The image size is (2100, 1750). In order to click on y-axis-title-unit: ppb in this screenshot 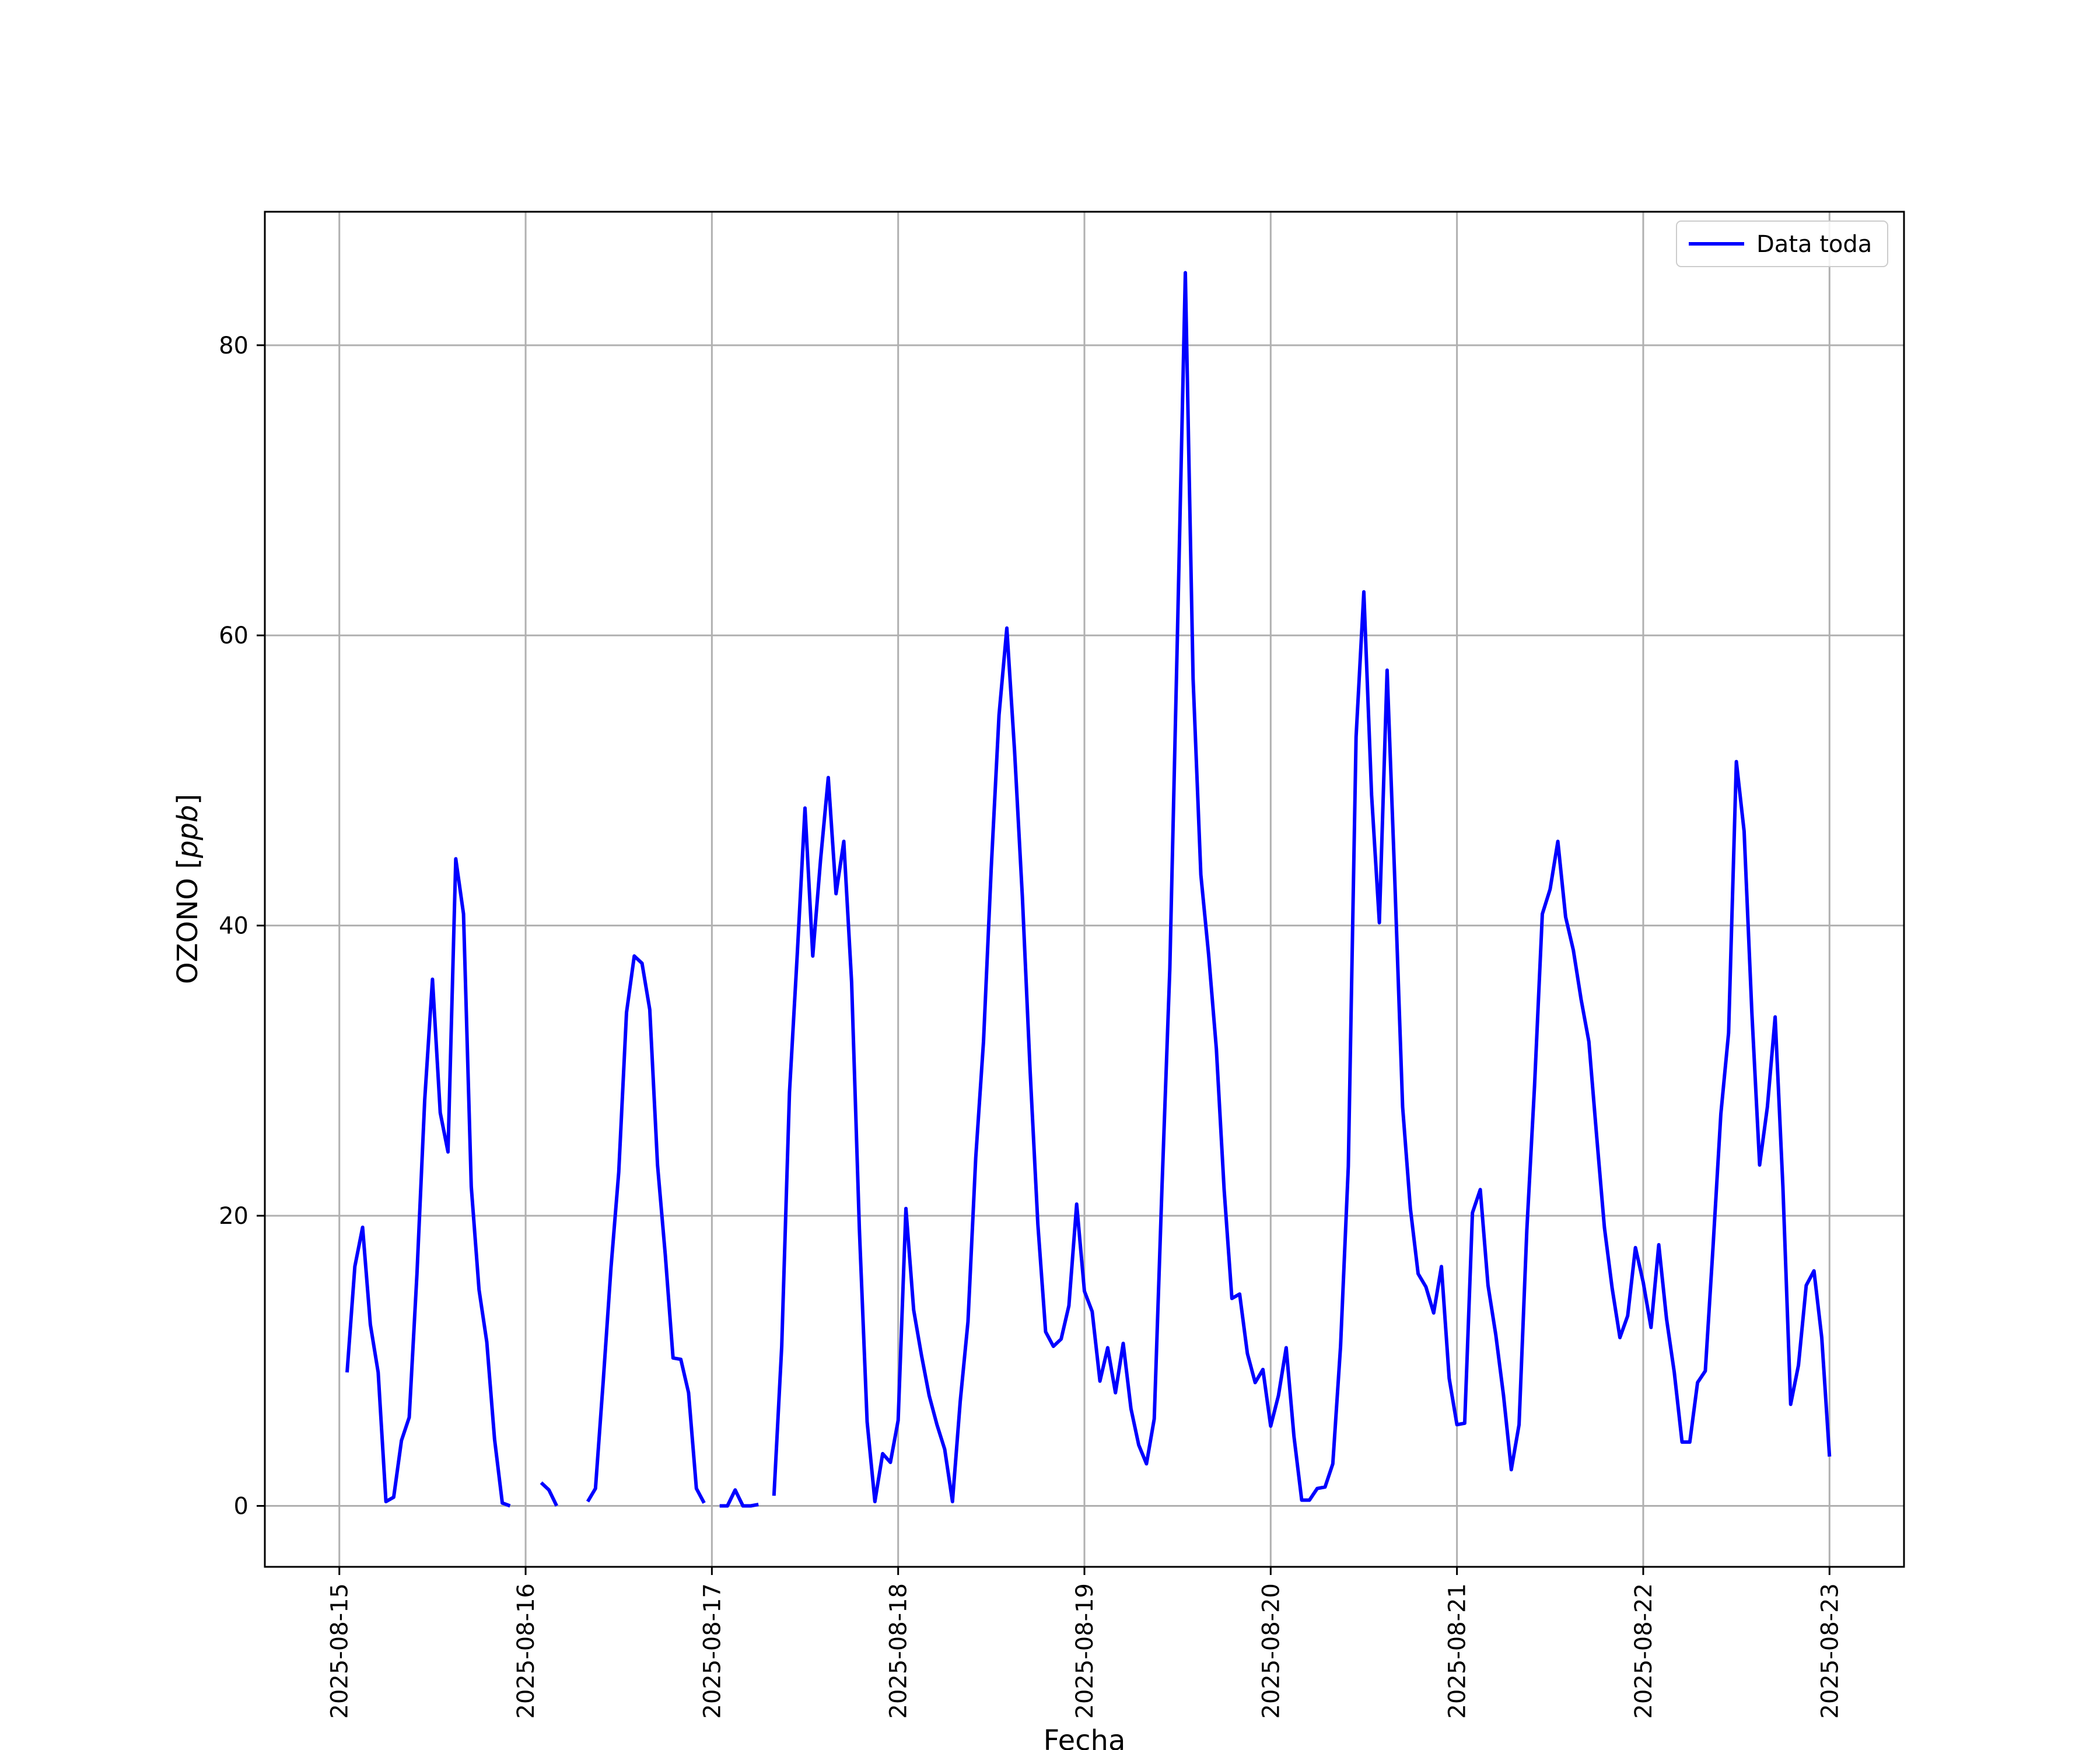, I will do `click(188, 832)`.